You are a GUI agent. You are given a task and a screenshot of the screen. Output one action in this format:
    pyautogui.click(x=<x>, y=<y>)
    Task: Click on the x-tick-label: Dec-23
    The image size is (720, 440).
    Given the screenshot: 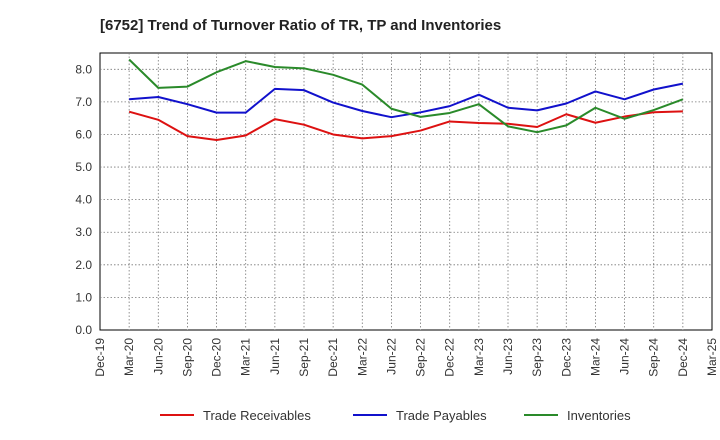 What is the action you would take?
    pyautogui.click(x=566, y=357)
    